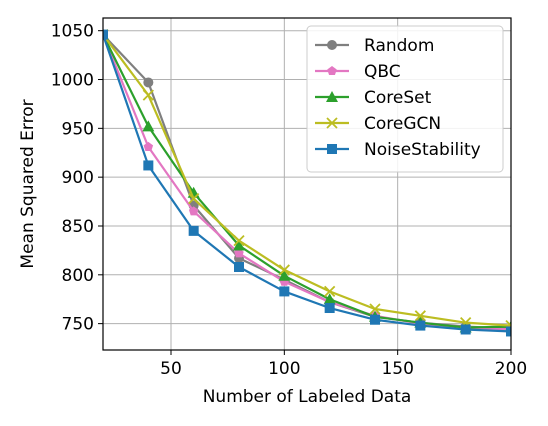 Image resolution: width=548 pixels, height=426 pixels. I want to click on legend-label-random: Random, so click(399, 46).